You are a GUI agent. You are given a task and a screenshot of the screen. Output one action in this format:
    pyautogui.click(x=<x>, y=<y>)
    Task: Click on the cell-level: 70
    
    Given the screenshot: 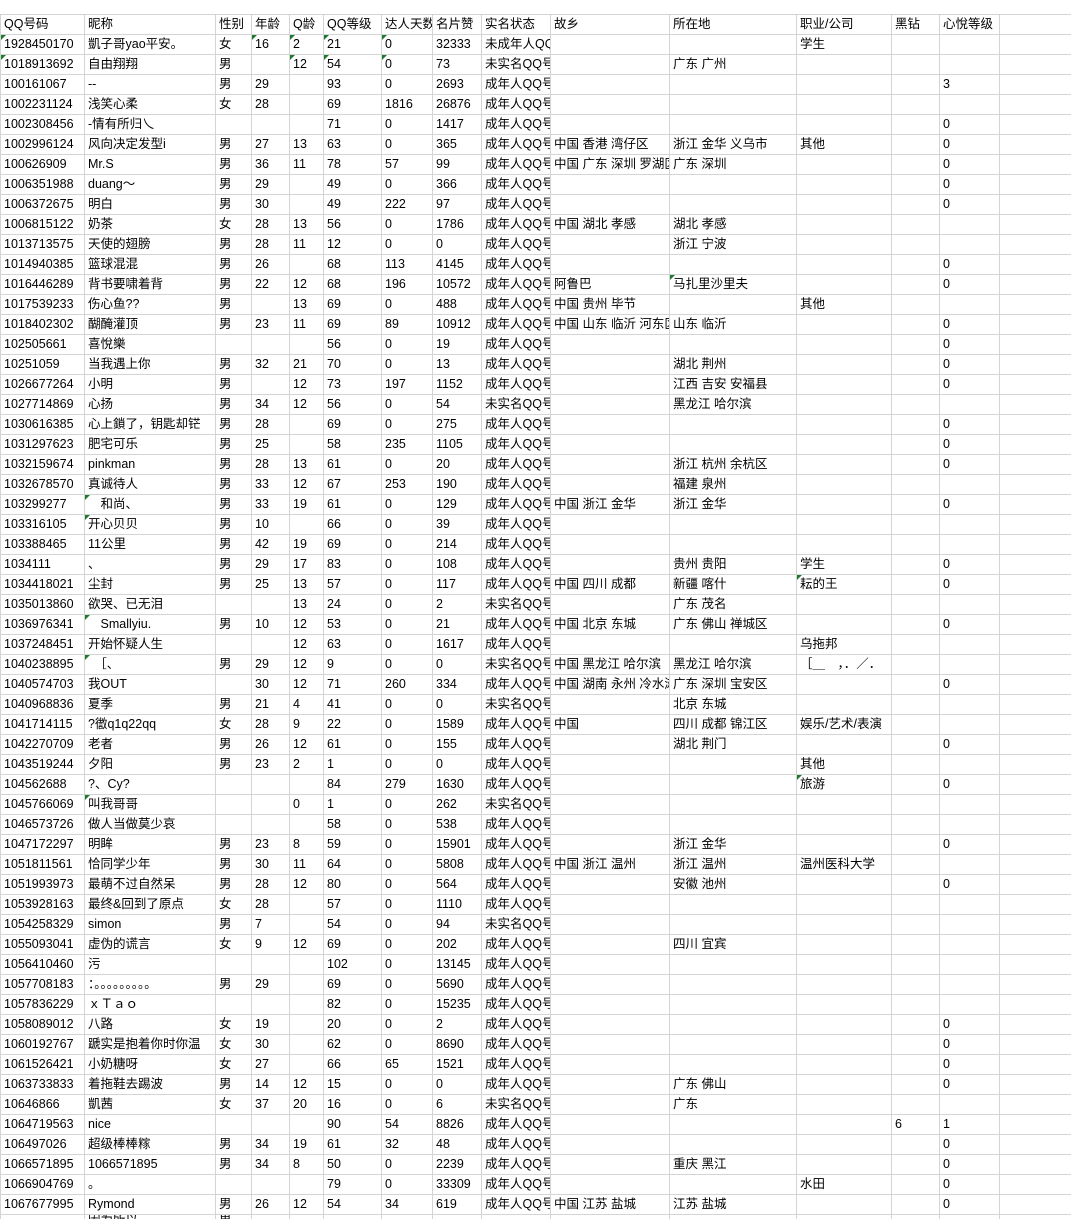 What is the action you would take?
    pyautogui.click(x=352, y=364)
    